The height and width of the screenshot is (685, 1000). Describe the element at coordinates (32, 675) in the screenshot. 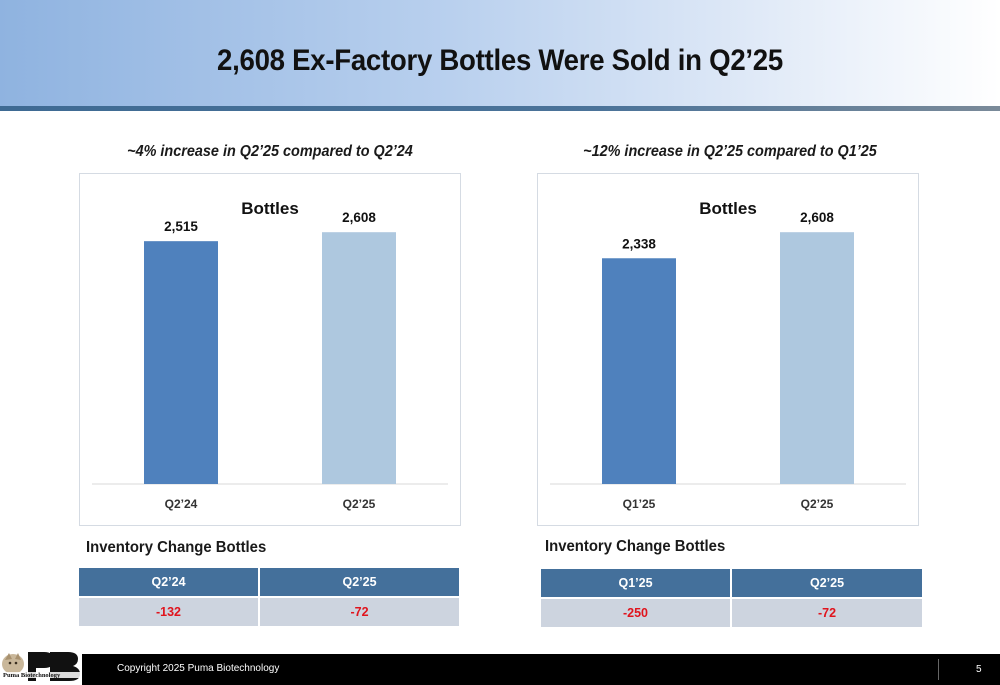

I see `svg-text: Puma Biotechnology` at that location.